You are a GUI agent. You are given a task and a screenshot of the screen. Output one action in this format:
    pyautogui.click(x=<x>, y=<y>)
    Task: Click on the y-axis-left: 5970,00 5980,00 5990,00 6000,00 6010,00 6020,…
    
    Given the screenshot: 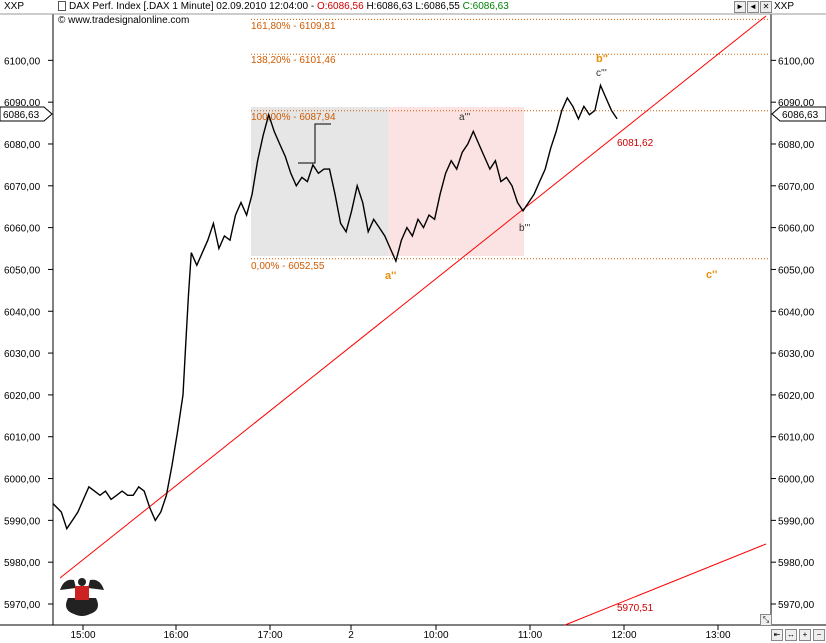 What is the action you would take?
    pyautogui.click(x=28, y=333)
    